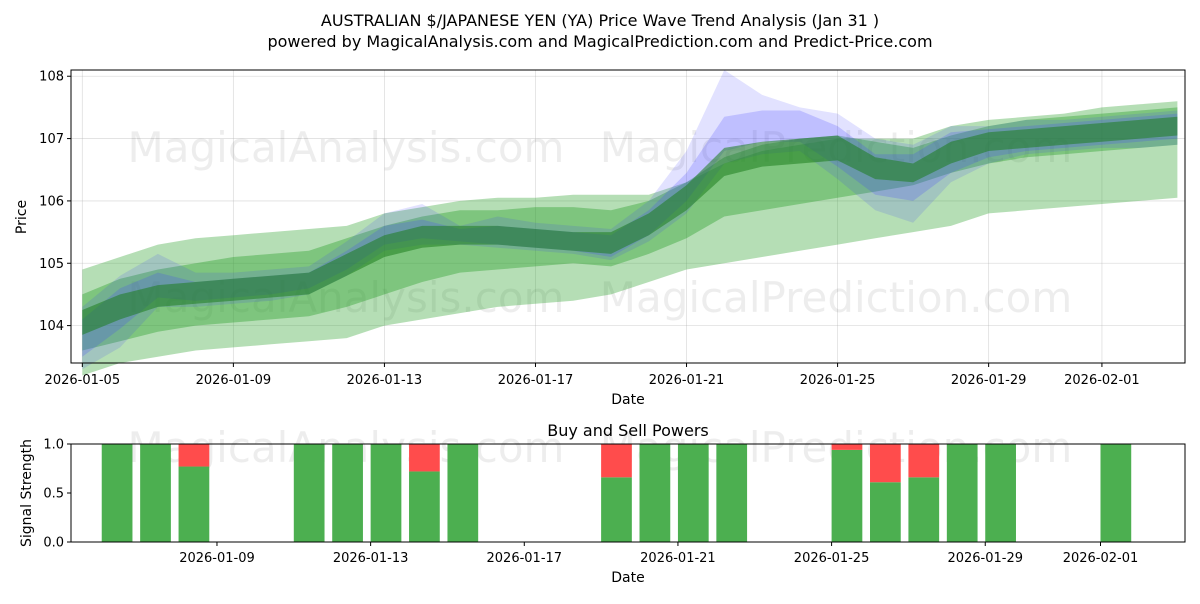  I want to click on signal-x-tick-label-0: 2026-01-09, so click(217, 558).